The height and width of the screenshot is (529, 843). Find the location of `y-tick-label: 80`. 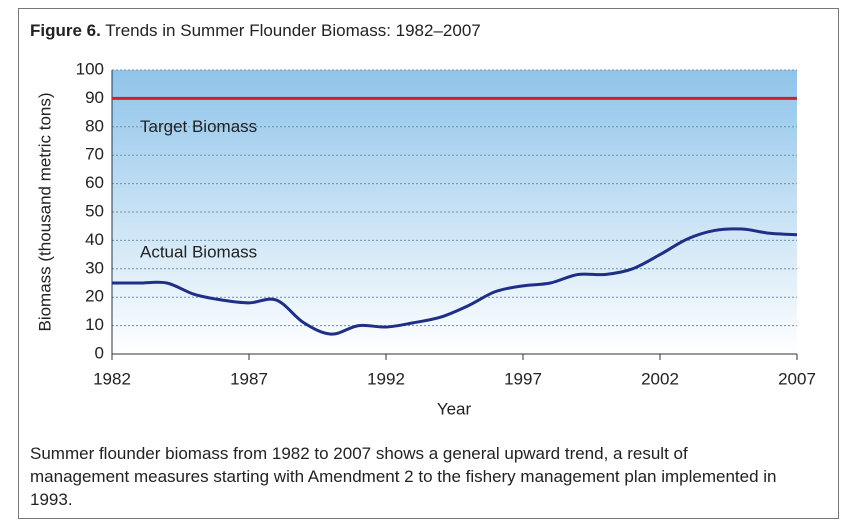

y-tick-label: 80 is located at coordinates (94, 125).